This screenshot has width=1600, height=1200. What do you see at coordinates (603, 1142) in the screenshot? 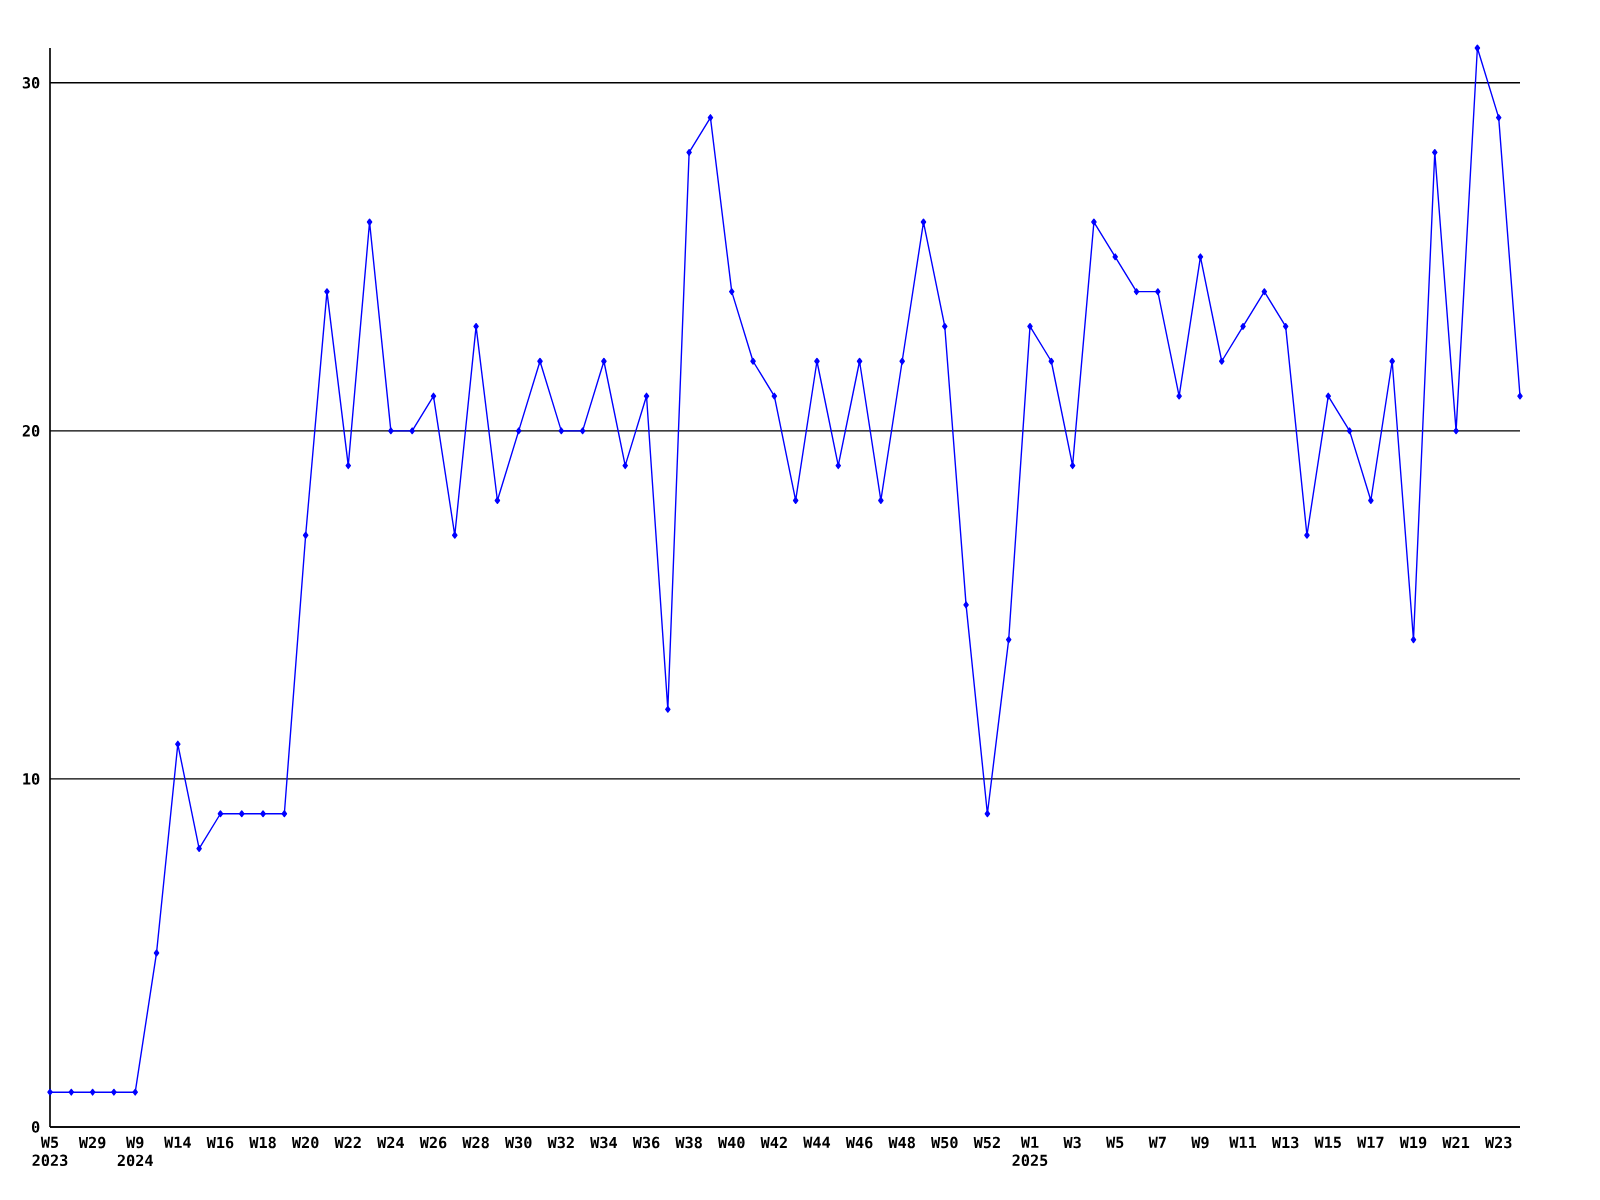
I see `x-tick-label: W34` at bounding box center [603, 1142].